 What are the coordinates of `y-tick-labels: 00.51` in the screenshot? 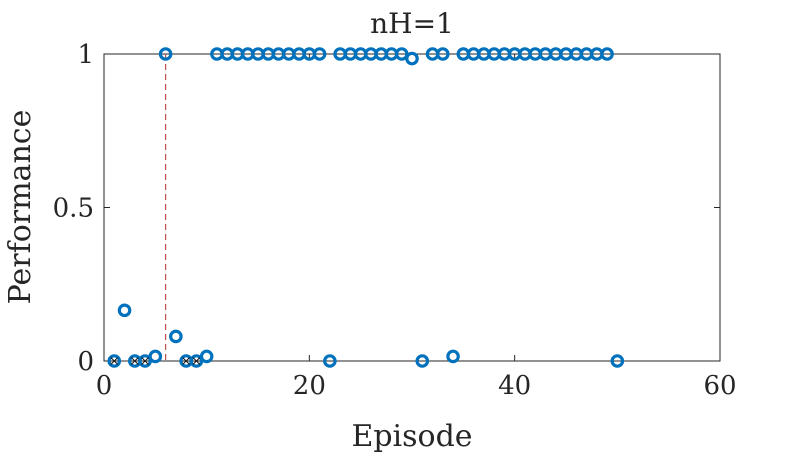 It's located at (73, 208).